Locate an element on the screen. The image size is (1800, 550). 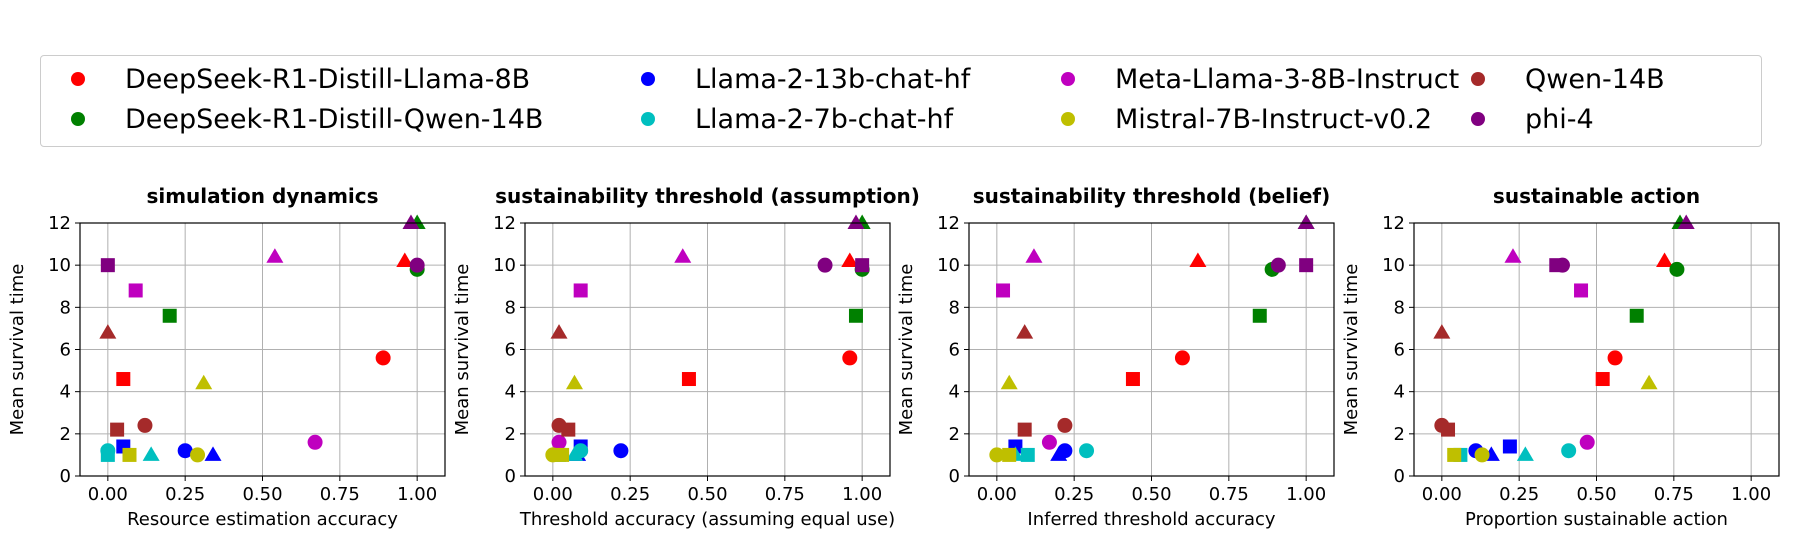
legend-item: phi-4 is located at coordinates (1517, 119).